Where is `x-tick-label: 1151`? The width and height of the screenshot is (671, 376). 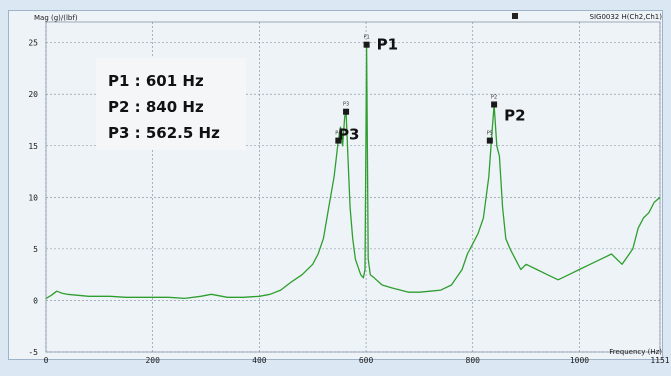
x-tick-label: 1151 is located at coordinates (659, 360).